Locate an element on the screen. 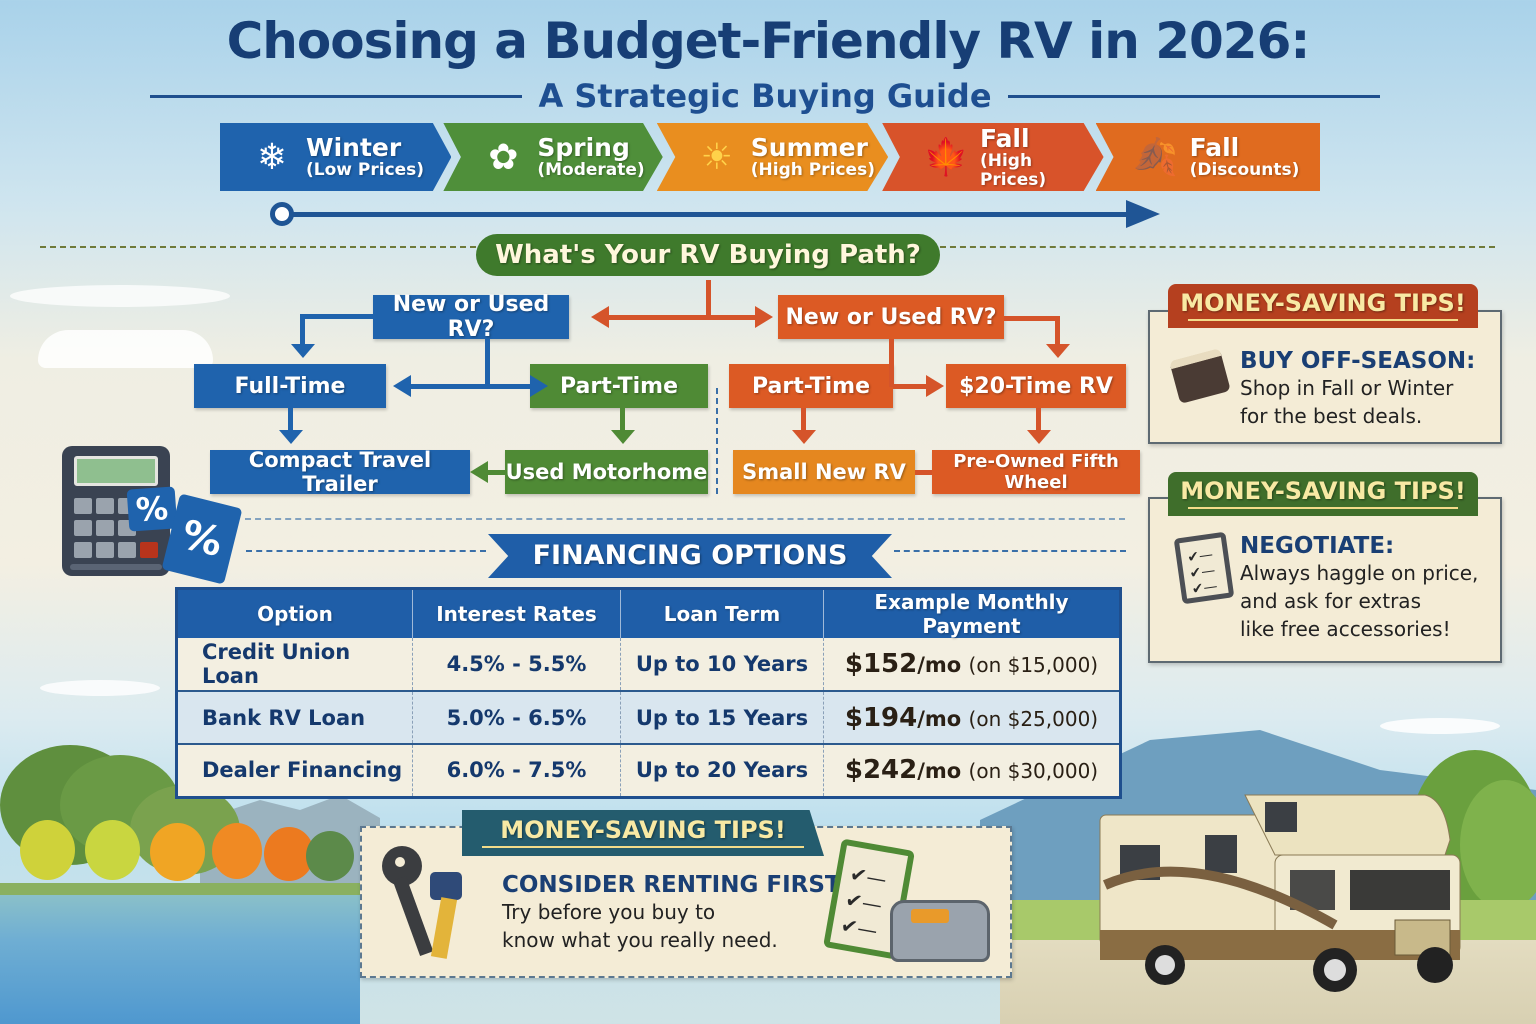  column-header: Option is located at coordinates (294, 613).